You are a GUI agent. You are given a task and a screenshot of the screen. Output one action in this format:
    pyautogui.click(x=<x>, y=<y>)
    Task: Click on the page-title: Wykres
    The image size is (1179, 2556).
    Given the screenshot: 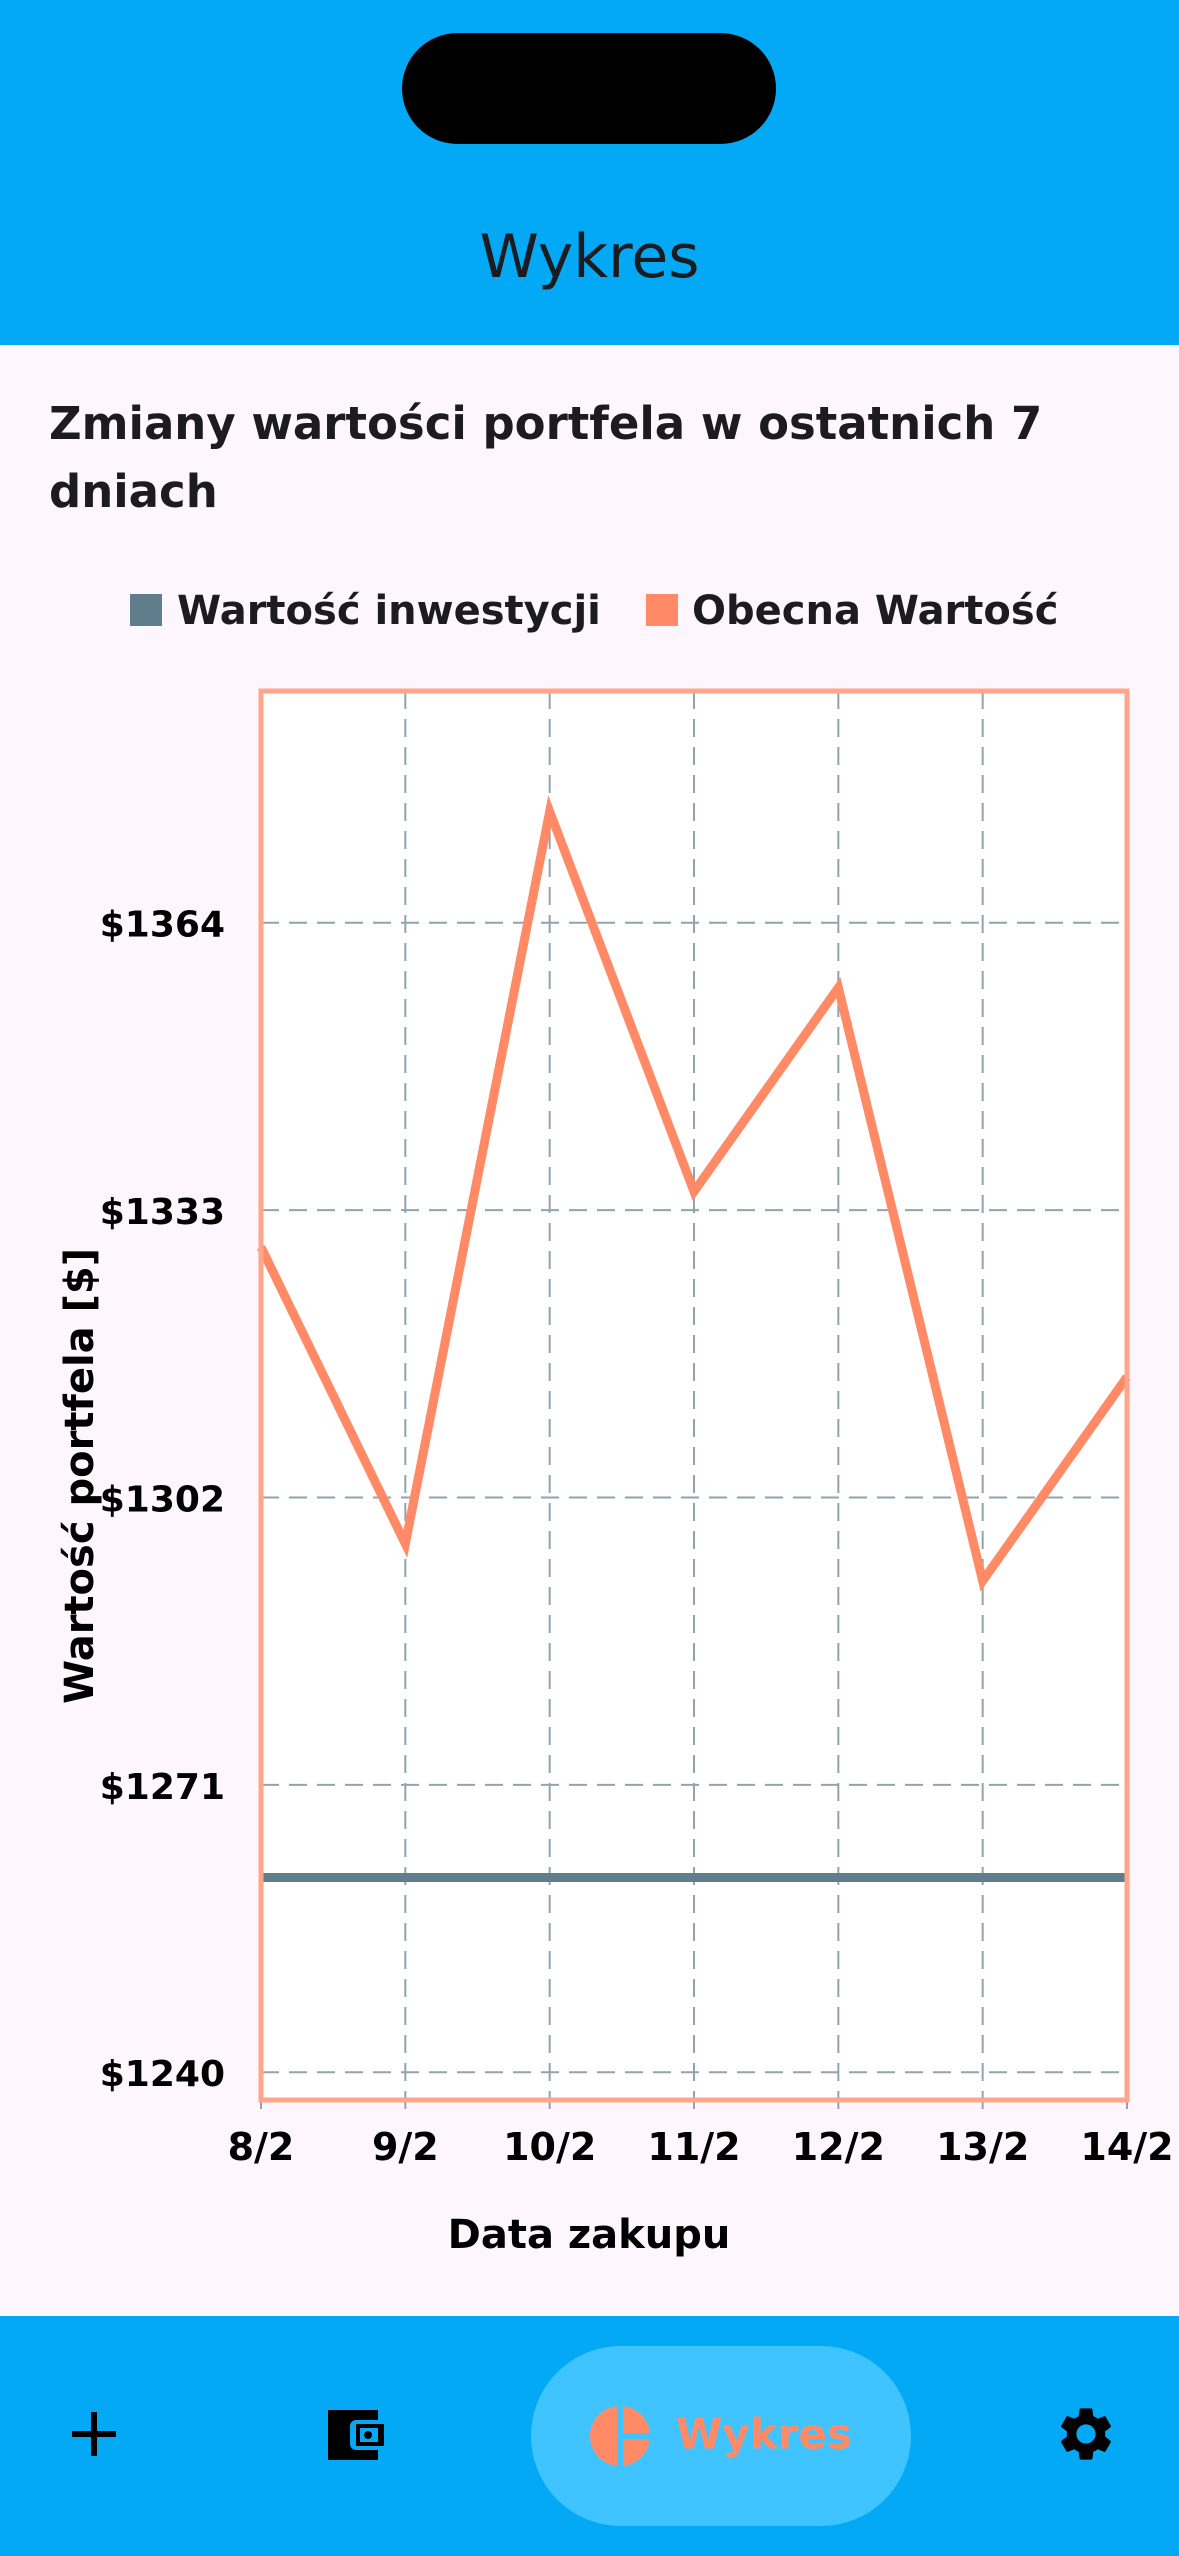 What is the action you would take?
    pyautogui.click(x=589, y=257)
    